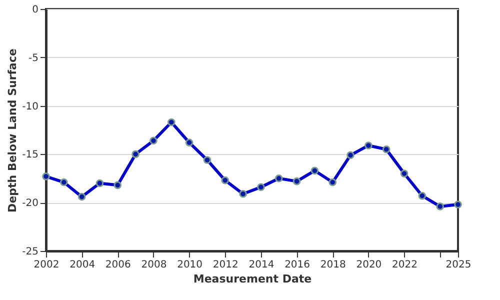 Image resolution: width=500 pixels, height=300 pixels. I want to click on x-tick-label: 2008, so click(154, 265).